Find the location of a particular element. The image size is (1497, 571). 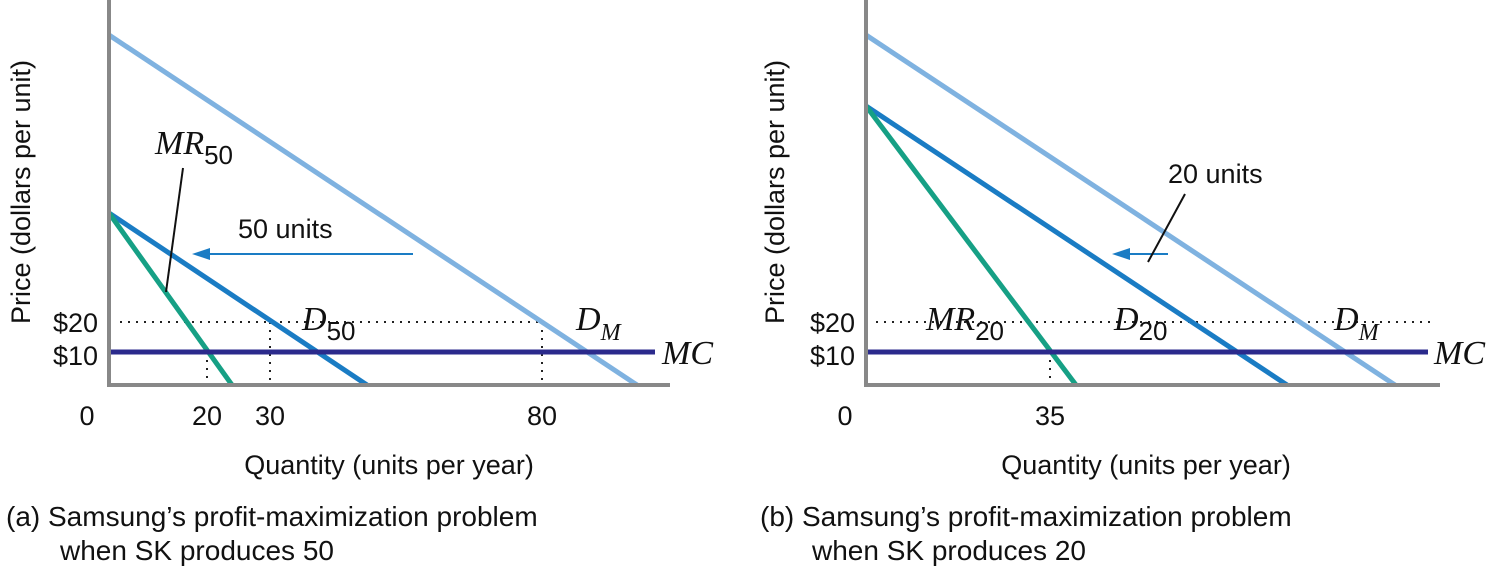

y-tick-20-a: $20 is located at coordinates (75, 323).